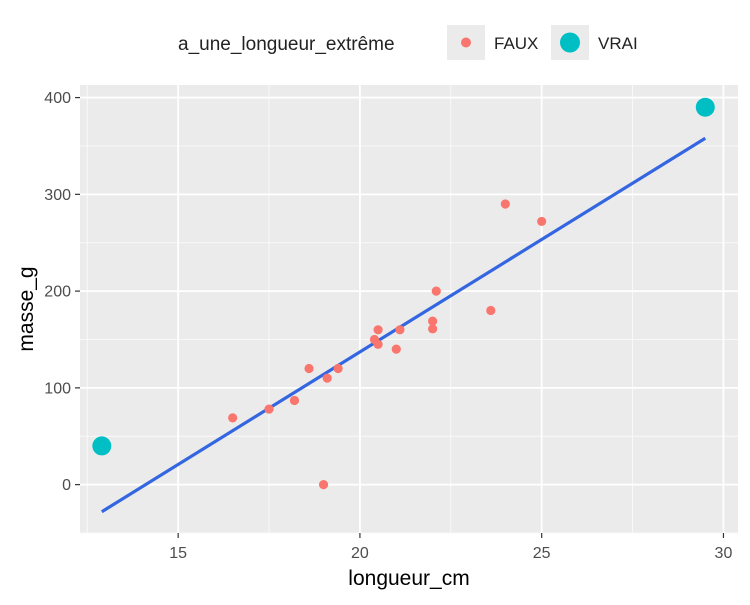  Describe the element at coordinates (466, 42) in the screenshot. I see `legend-key-faux` at that location.